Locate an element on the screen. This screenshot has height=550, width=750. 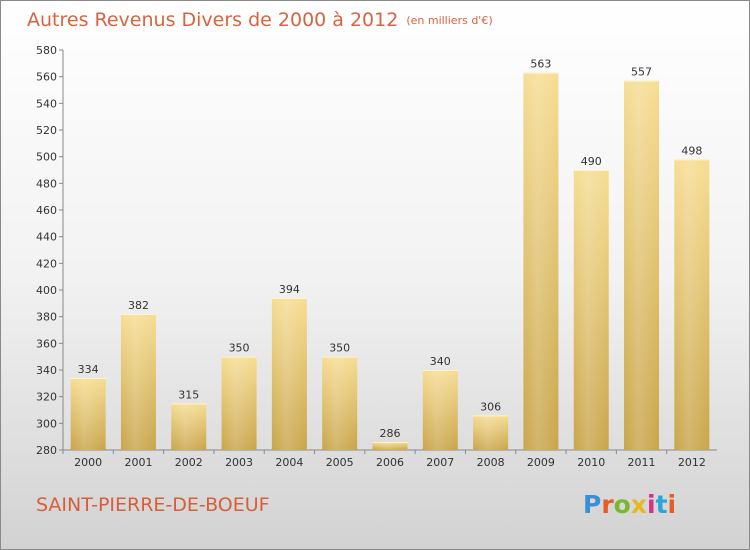
logo-letter: r is located at coordinates (607, 504).